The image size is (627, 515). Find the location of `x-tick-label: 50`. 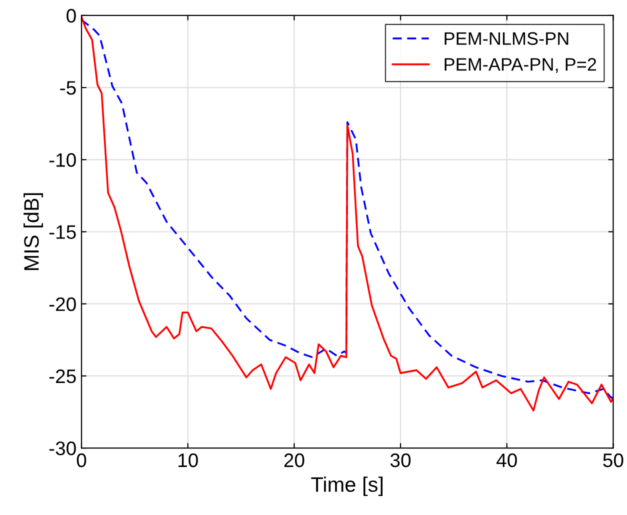

x-tick-label: 50 is located at coordinates (613, 460).